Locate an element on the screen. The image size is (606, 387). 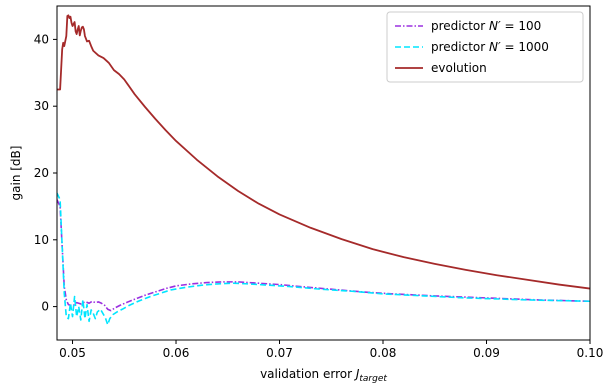
x-tick-label: 0.07 is located at coordinates (279, 353).